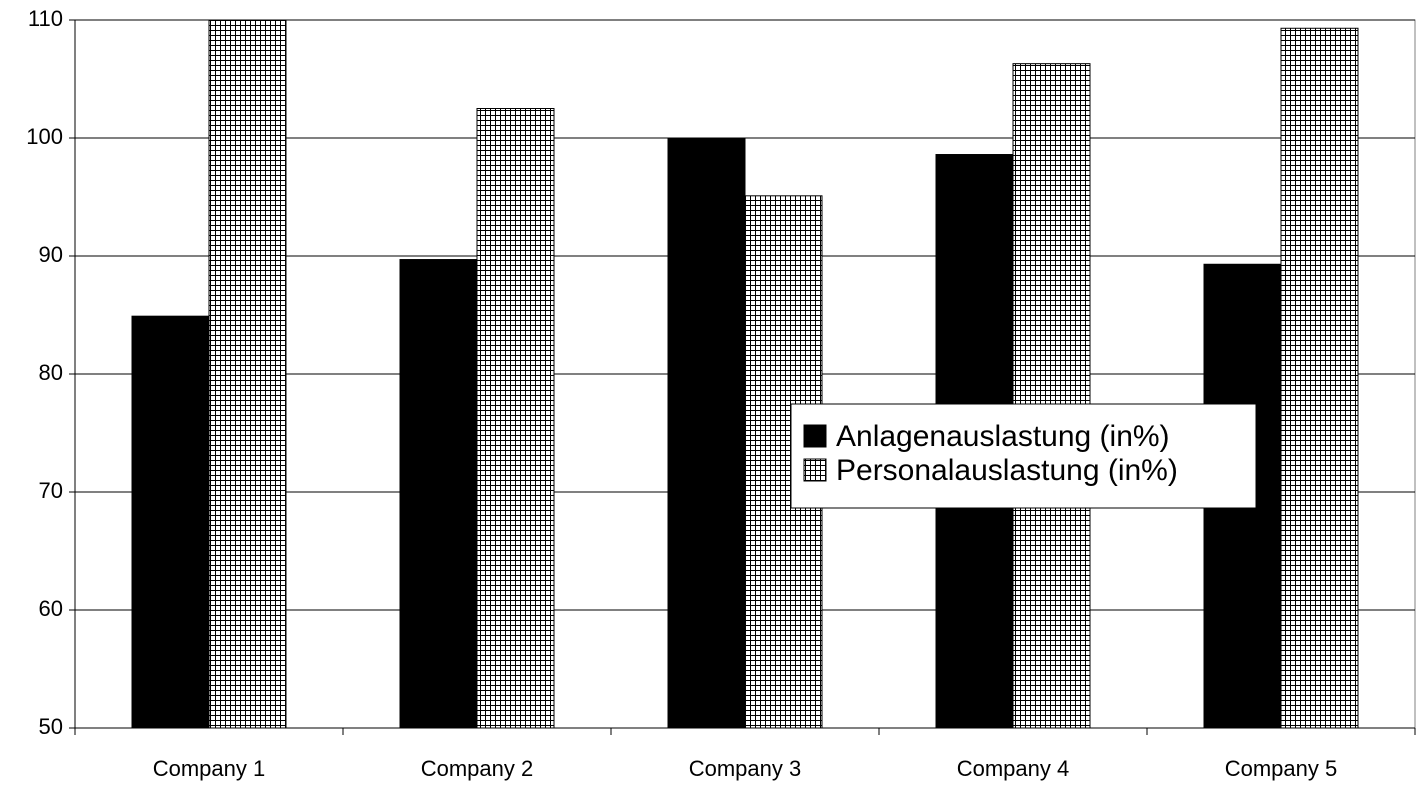 The height and width of the screenshot is (785, 1420). Describe the element at coordinates (1013, 768) in the screenshot. I see `x-tick-label: Company 4` at that location.